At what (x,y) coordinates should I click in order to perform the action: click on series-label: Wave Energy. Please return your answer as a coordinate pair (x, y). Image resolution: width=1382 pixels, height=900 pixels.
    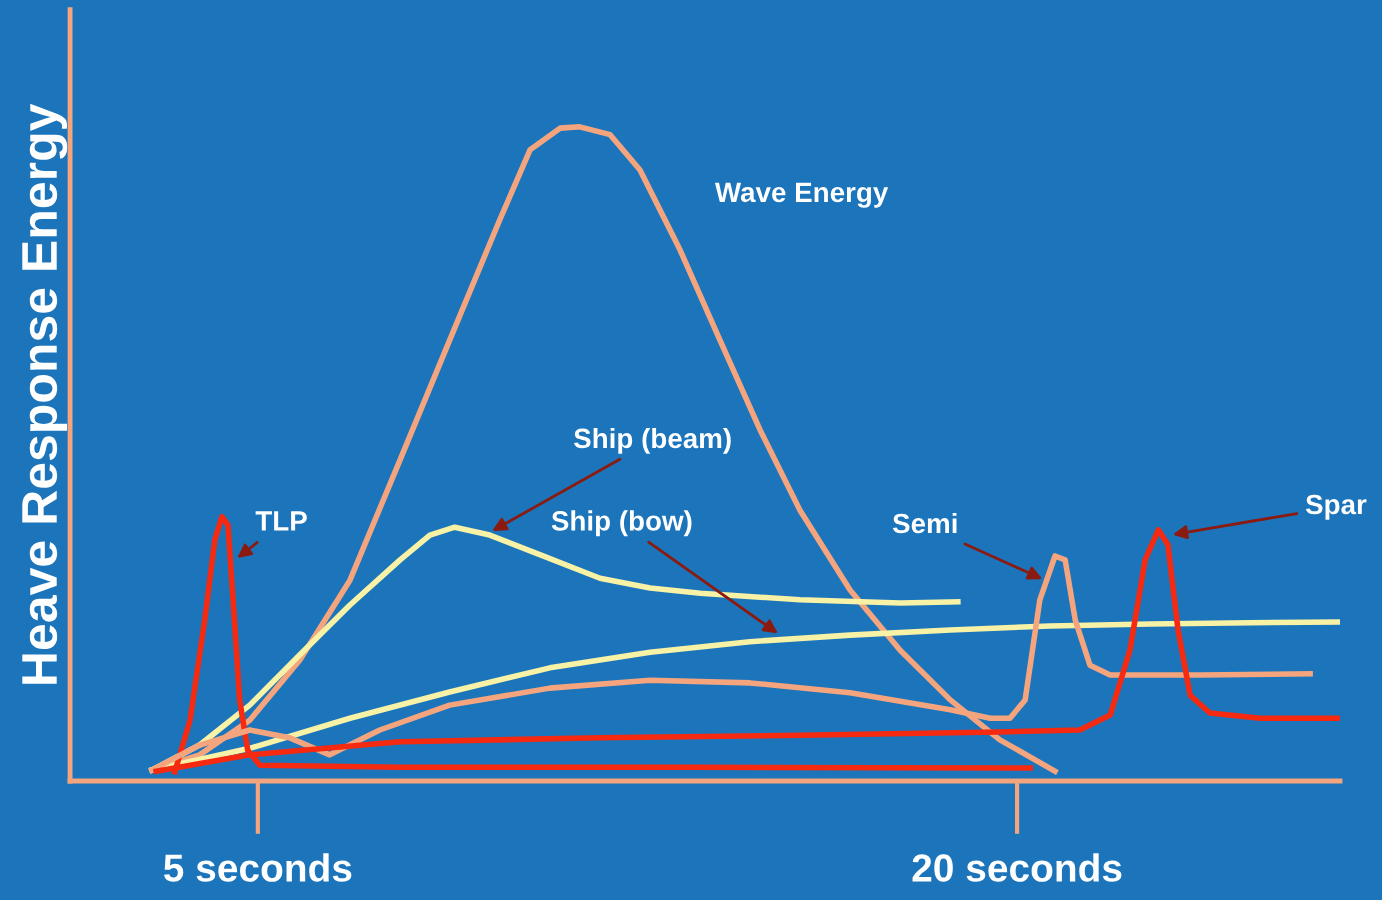
    Looking at the image, I should click on (801, 195).